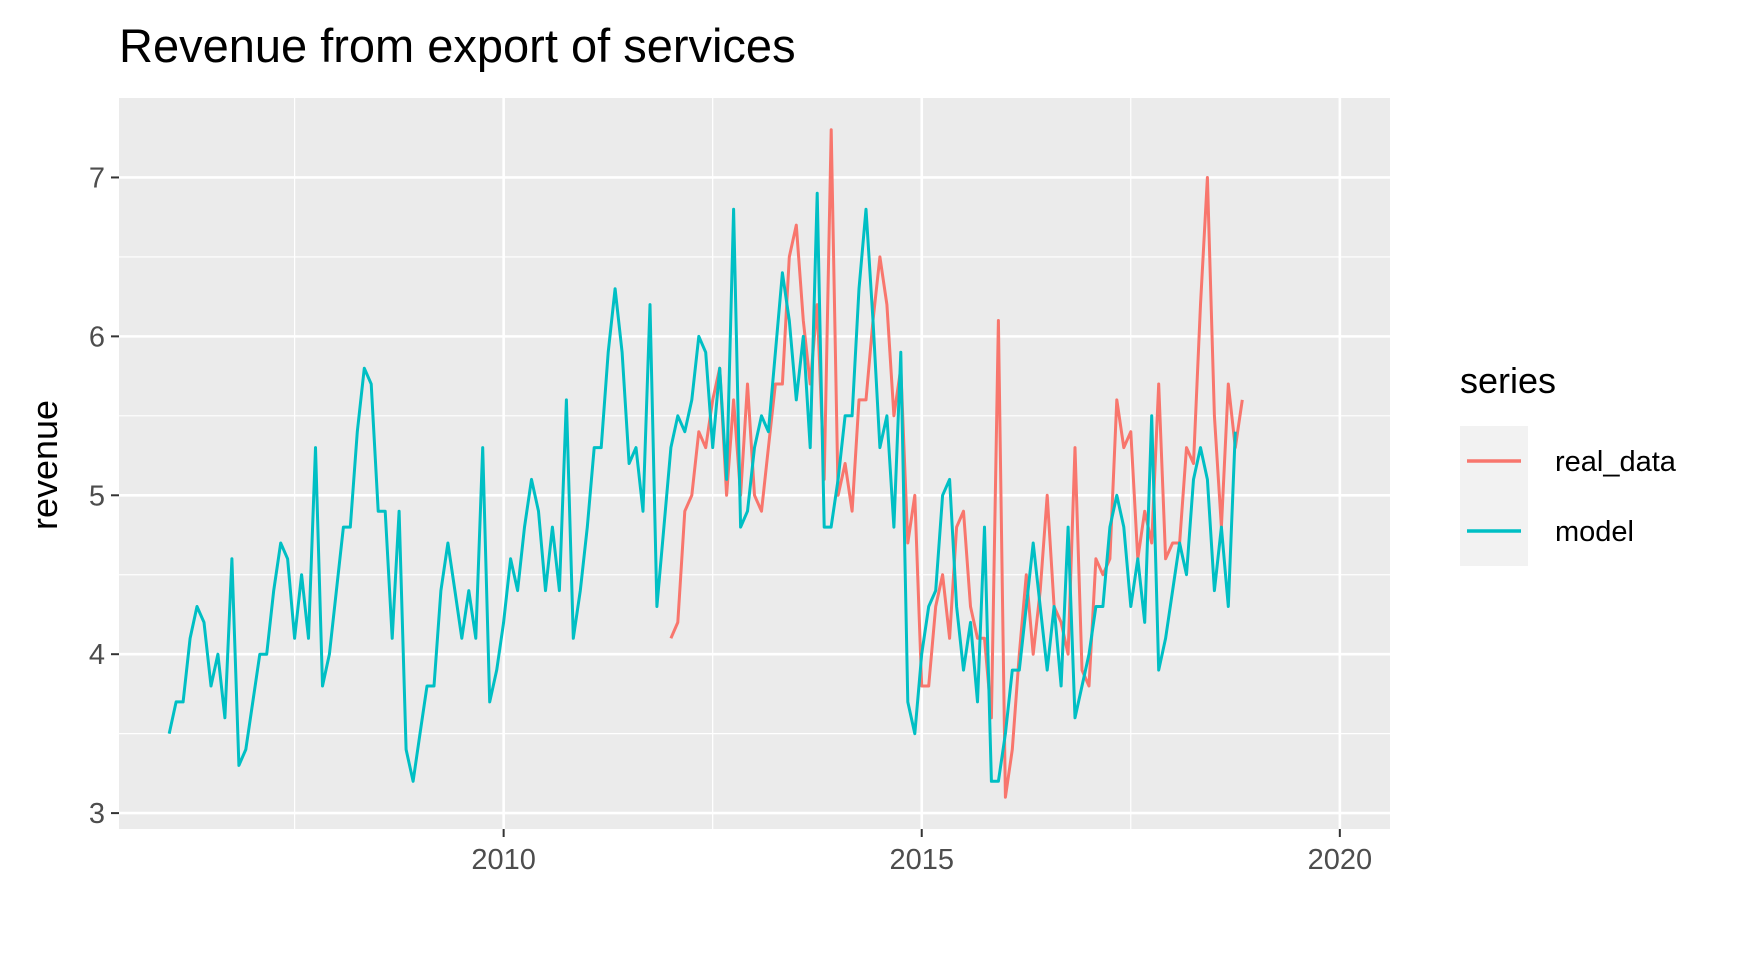 This screenshot has height=956, width=1743. Describe the element at coordinates (97, 496) in the screenshot. I see `y-tick-label: 5` at that location.